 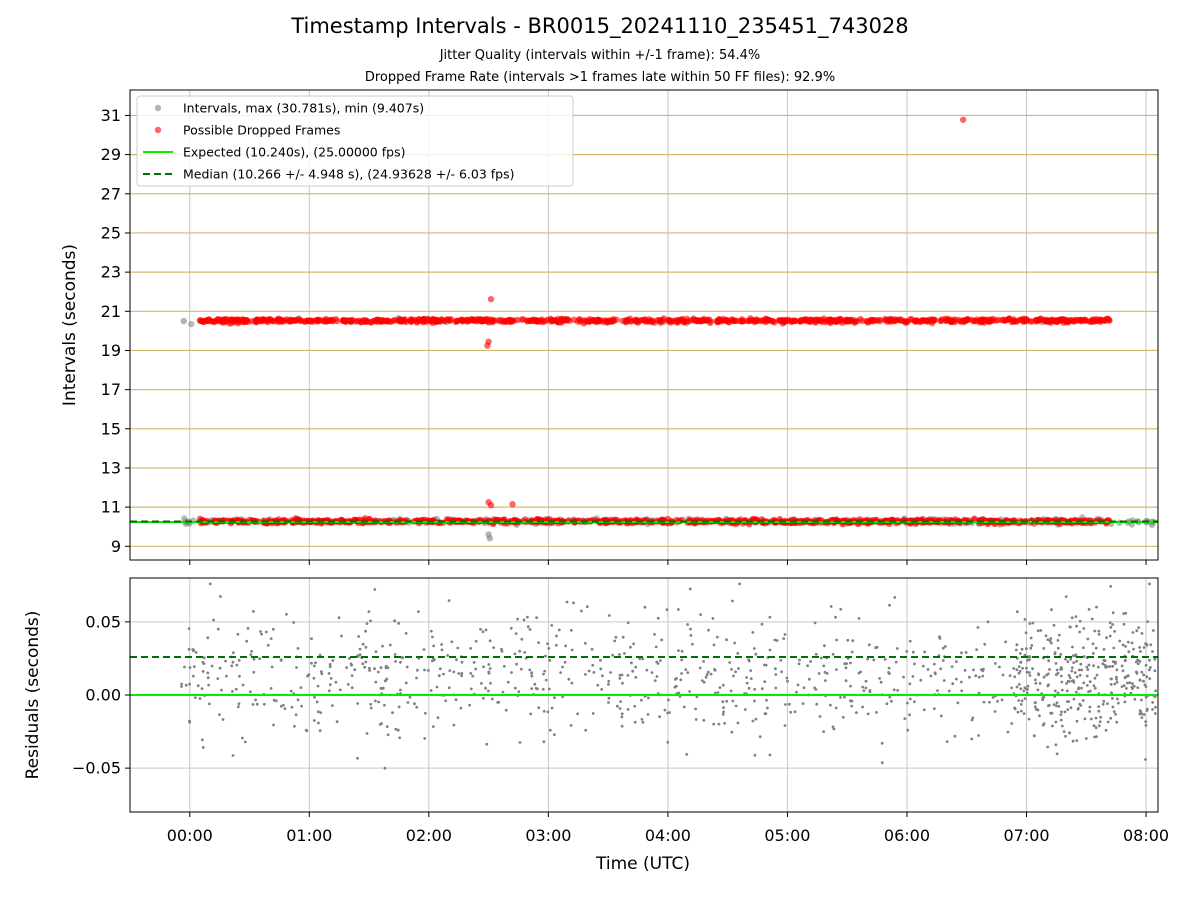 What do you see at coordinates (668, 835) in the screenshot?
I see `x-tick-label: 04:00` at bounding box center [668, 835].